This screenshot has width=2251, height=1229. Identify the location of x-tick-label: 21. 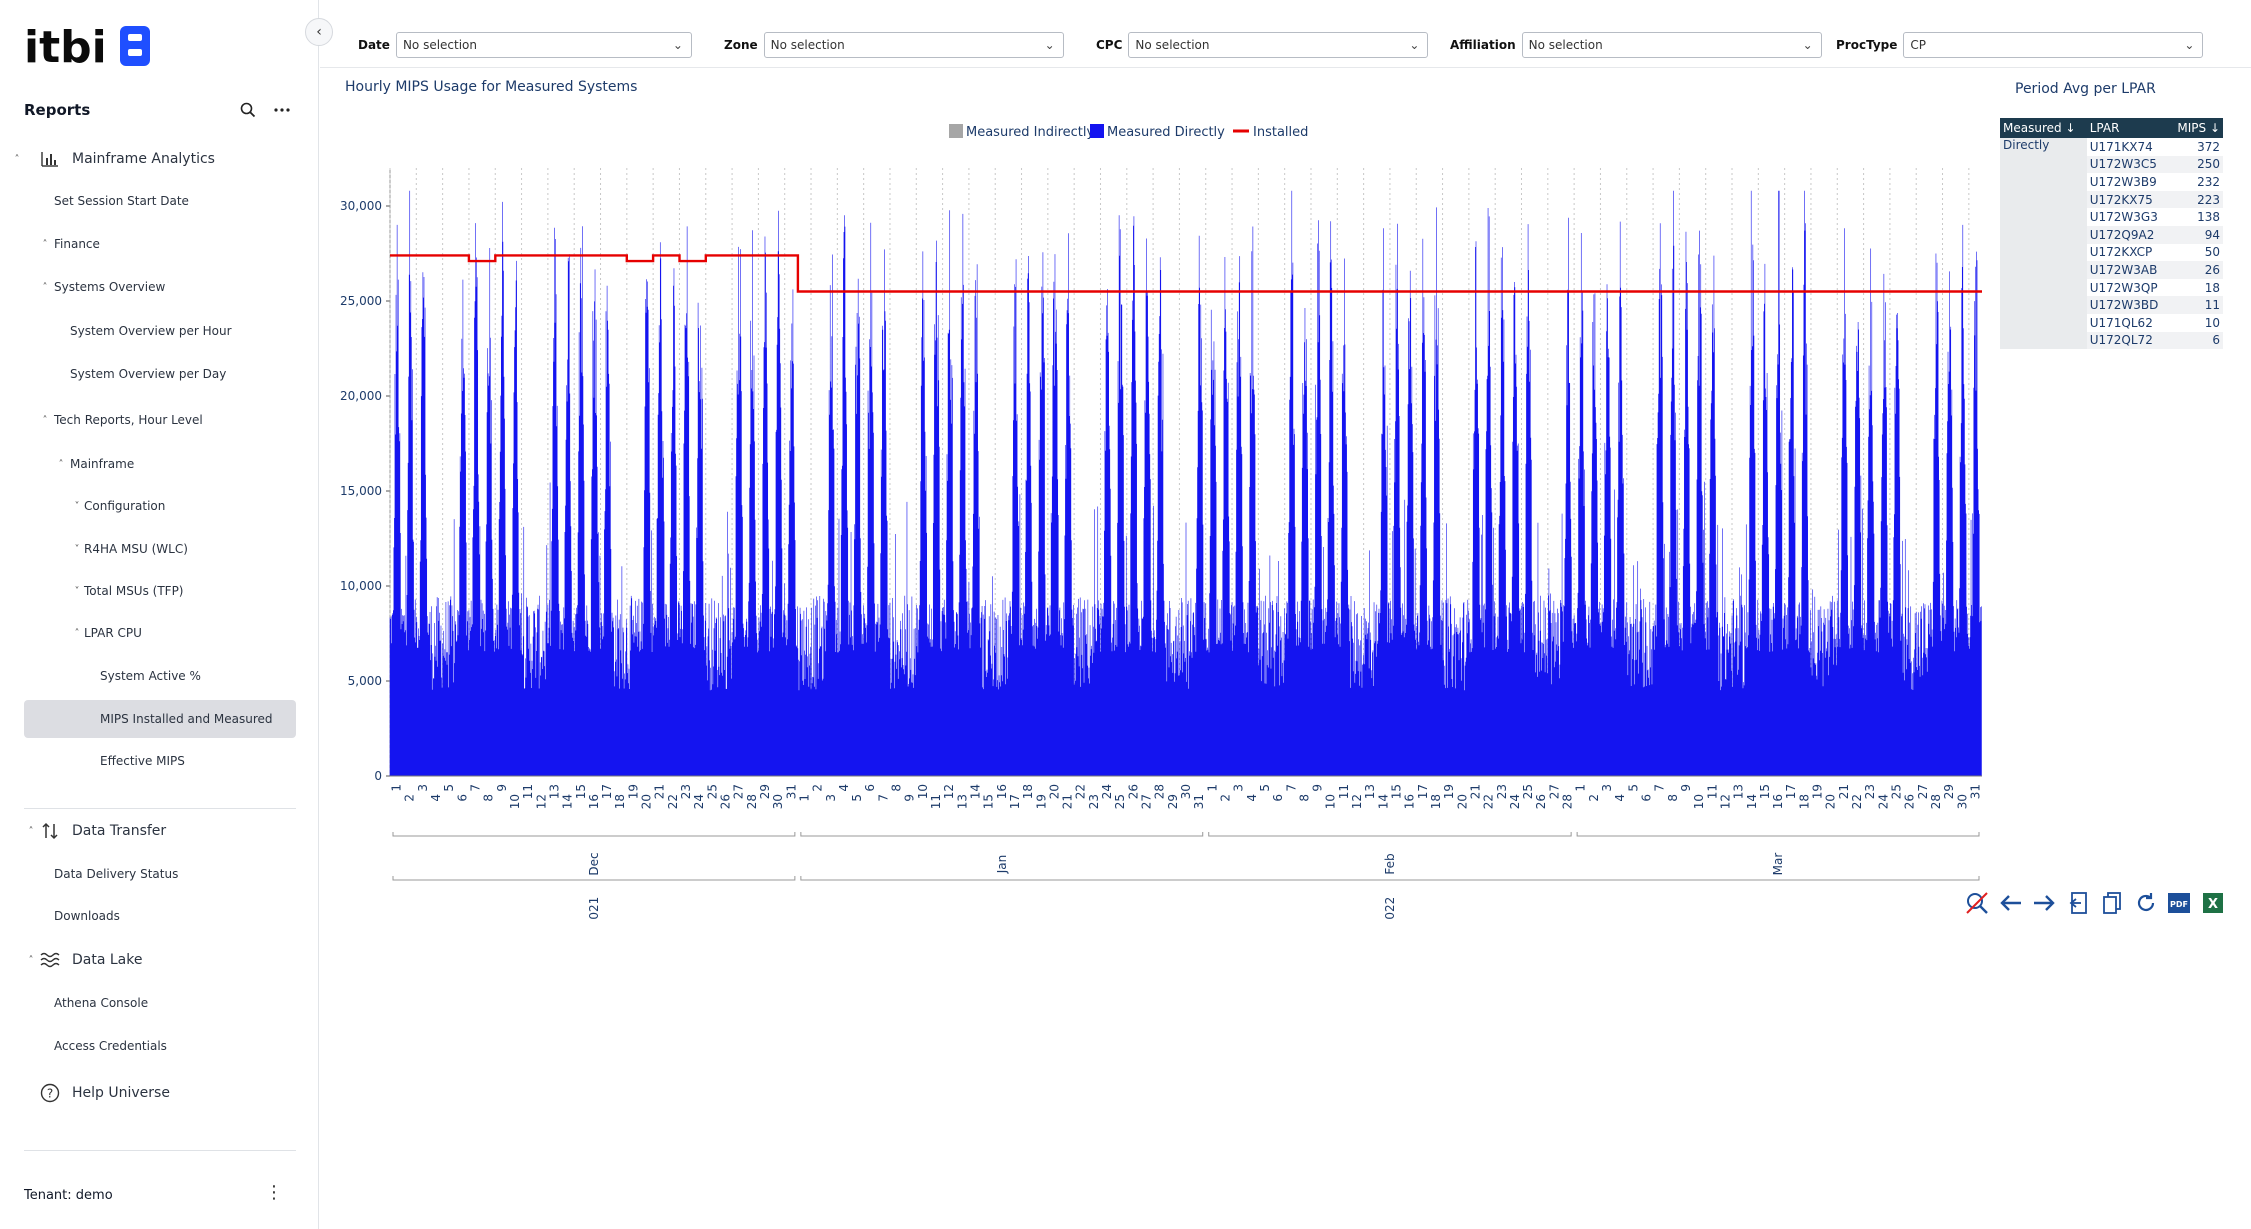
(660, 791).